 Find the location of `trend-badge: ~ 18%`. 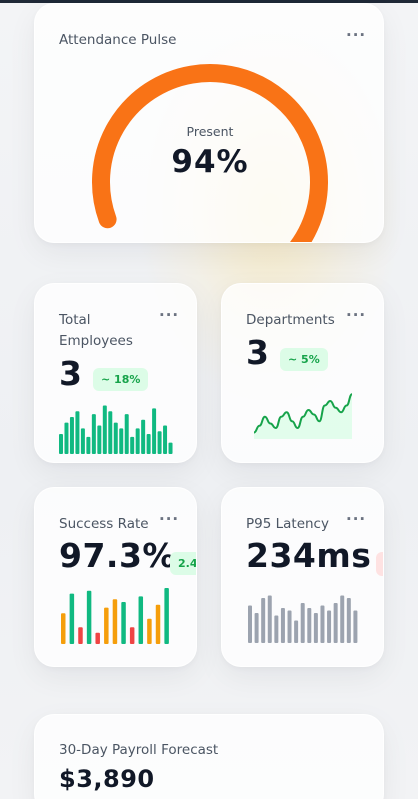

trend-badge: ~ 18% is located at coordinates (121, 379).